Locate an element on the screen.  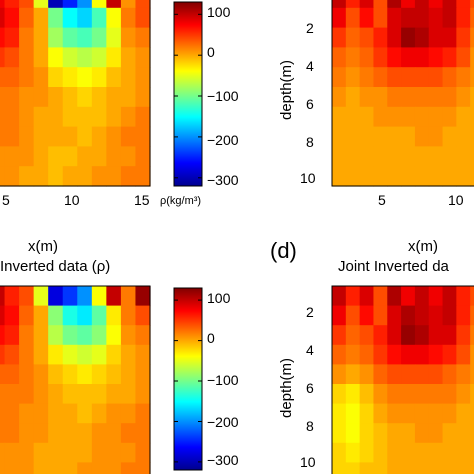
cb1-tick-minus300: −300 is located at coordinates (223, 460).